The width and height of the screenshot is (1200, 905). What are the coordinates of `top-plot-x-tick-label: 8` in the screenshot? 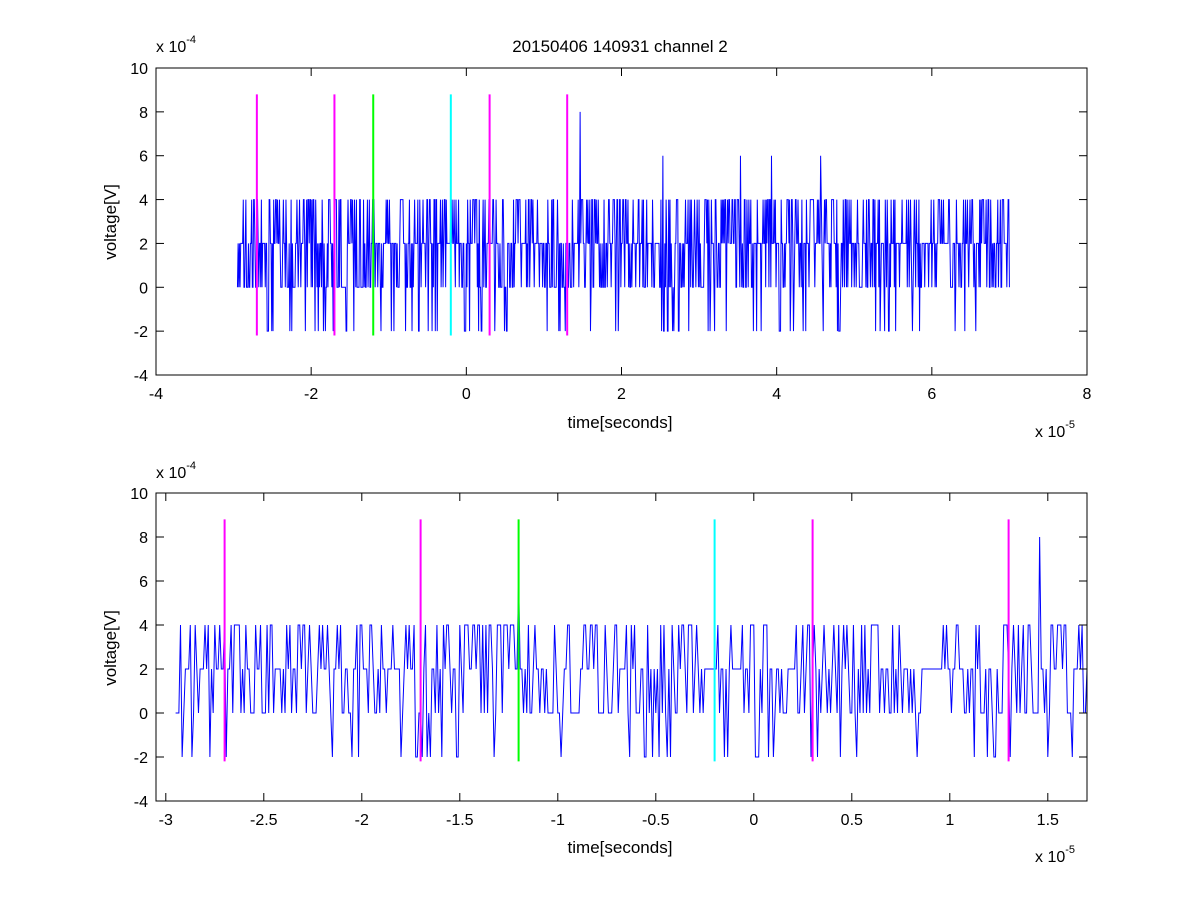 It's located at (1087, 394).